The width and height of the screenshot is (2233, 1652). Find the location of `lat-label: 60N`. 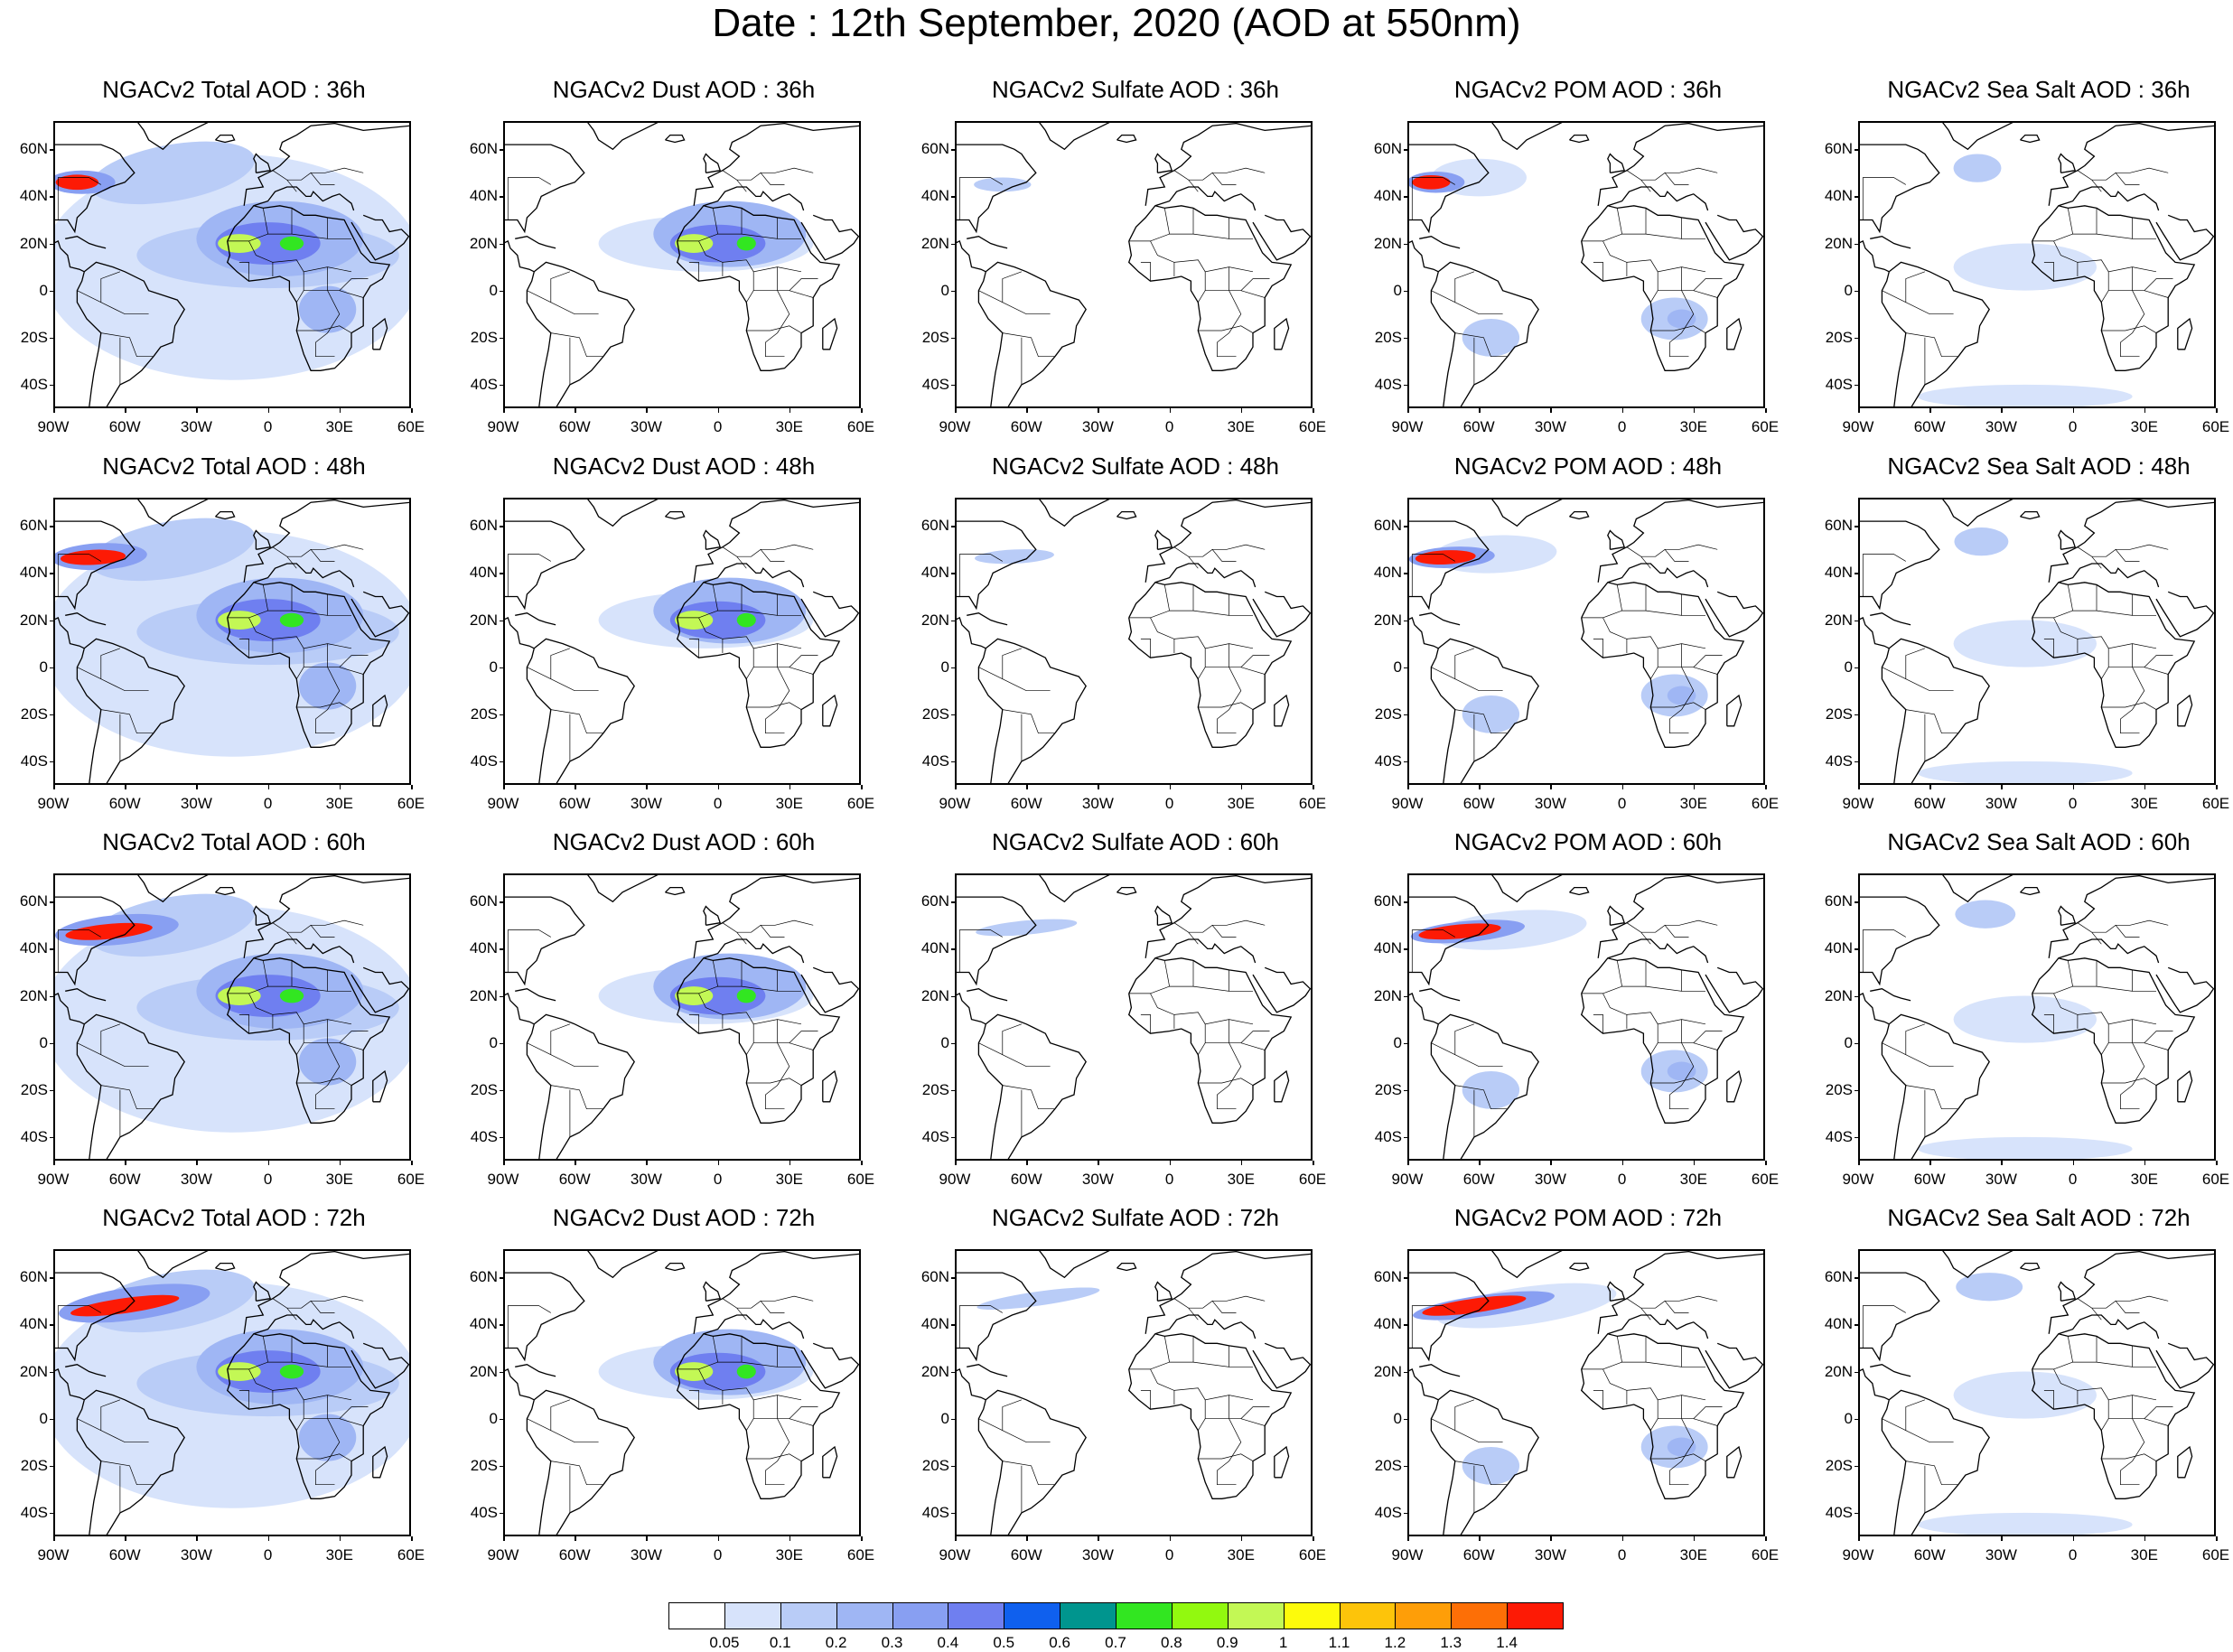

lat-label: 60N is located at coordinates (483, 526).